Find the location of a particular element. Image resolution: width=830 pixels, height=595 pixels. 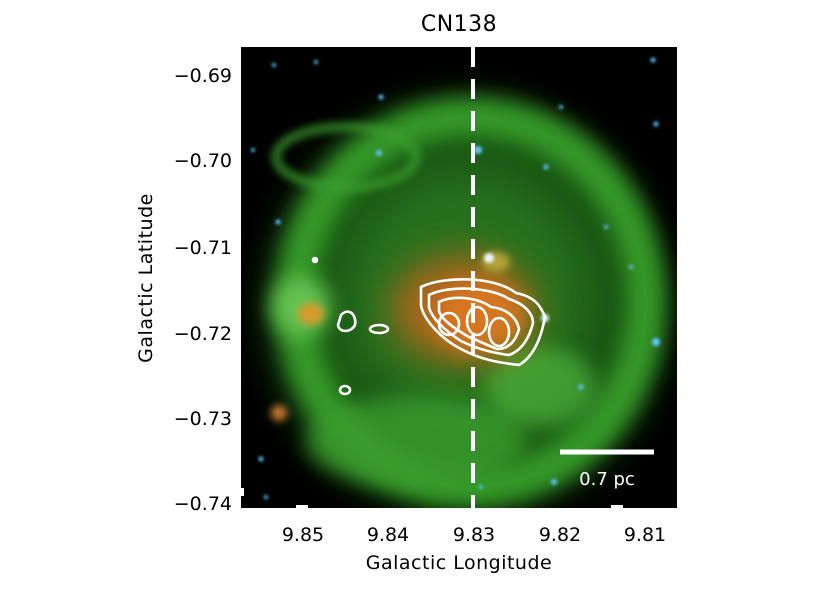

y-tick-label: −0.71 is located at coordinates (202, 248).